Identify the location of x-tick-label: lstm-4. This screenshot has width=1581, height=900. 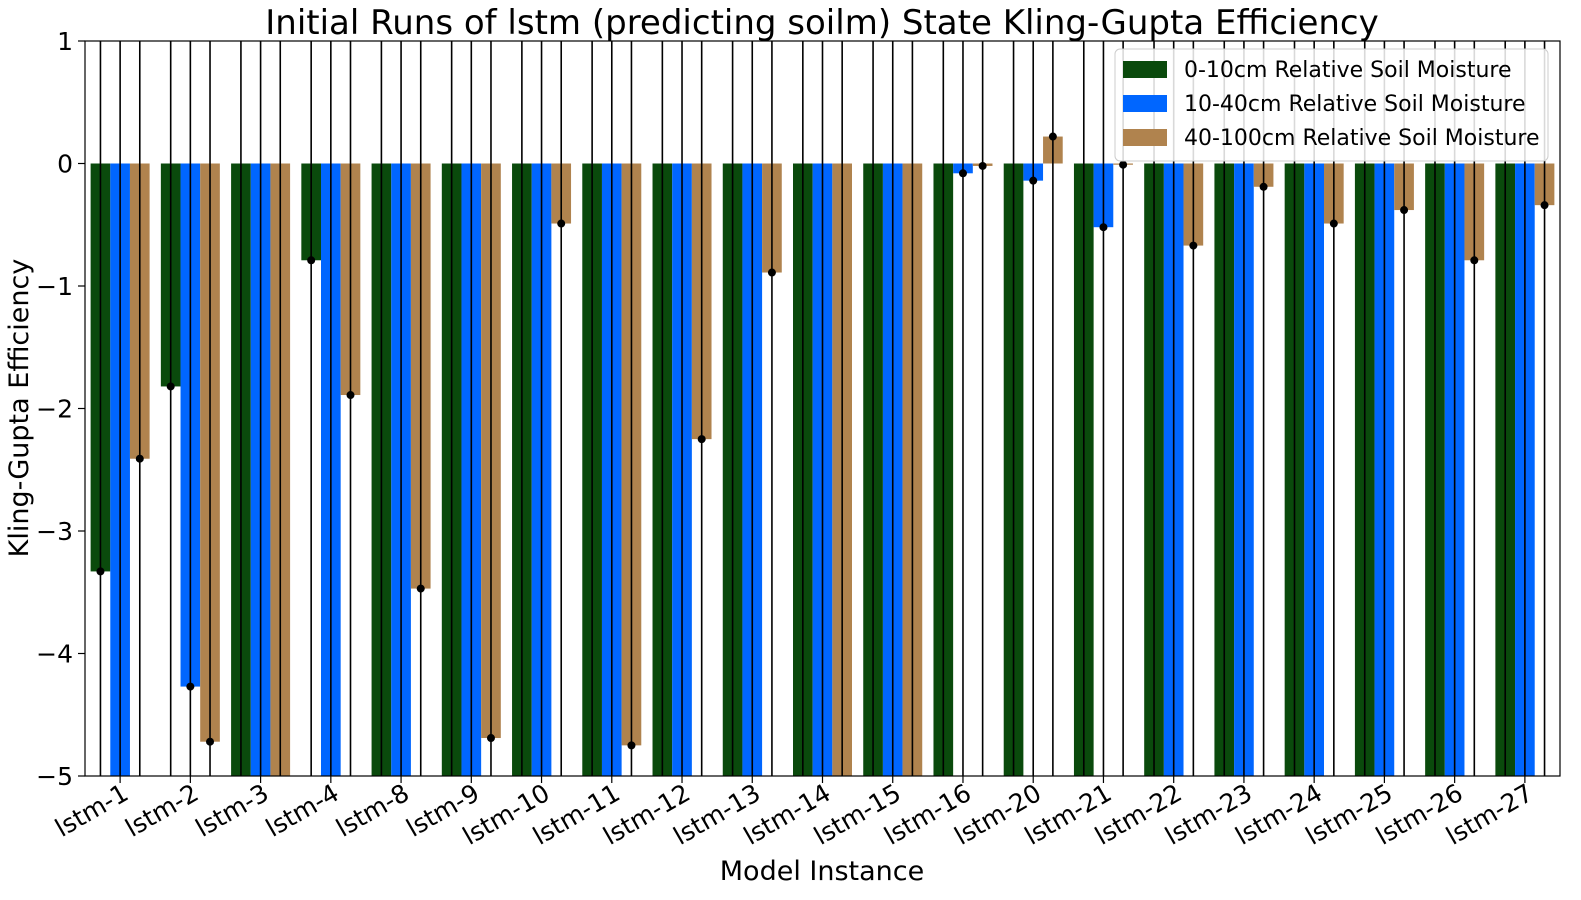
(302, 810).